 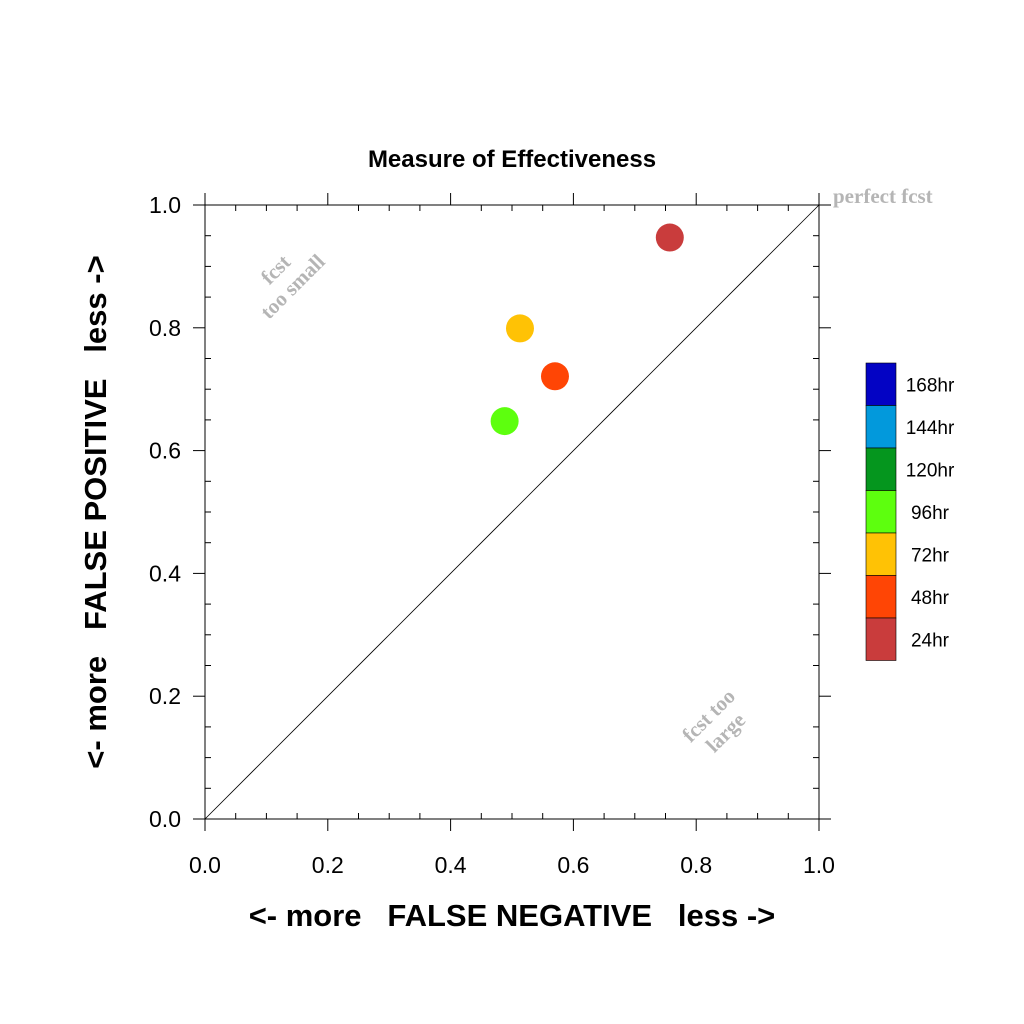 I want to click on x-tick-labels: 0.0 0.2 0.4 0.6 0.8 1.0, so click(x=512, y=865).